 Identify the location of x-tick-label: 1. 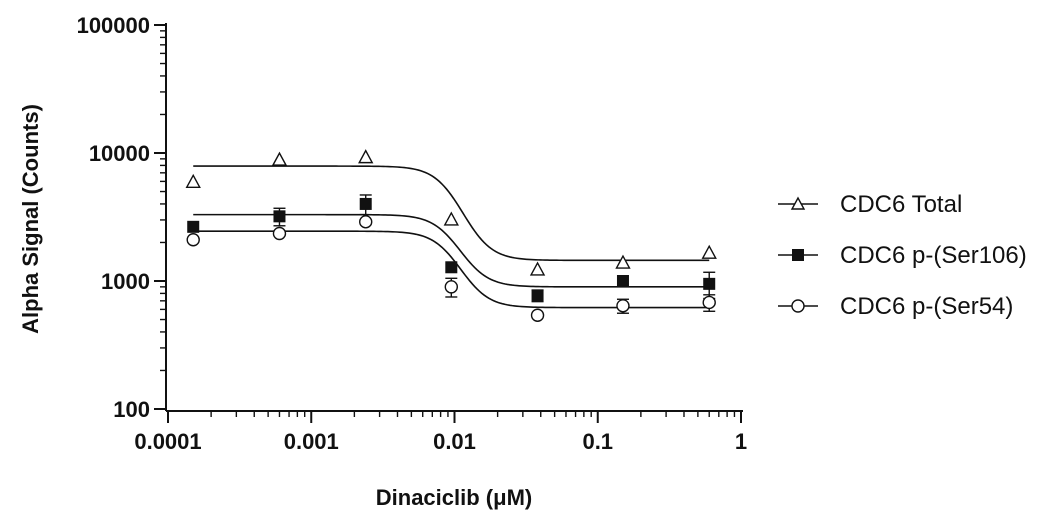
(741, 441).